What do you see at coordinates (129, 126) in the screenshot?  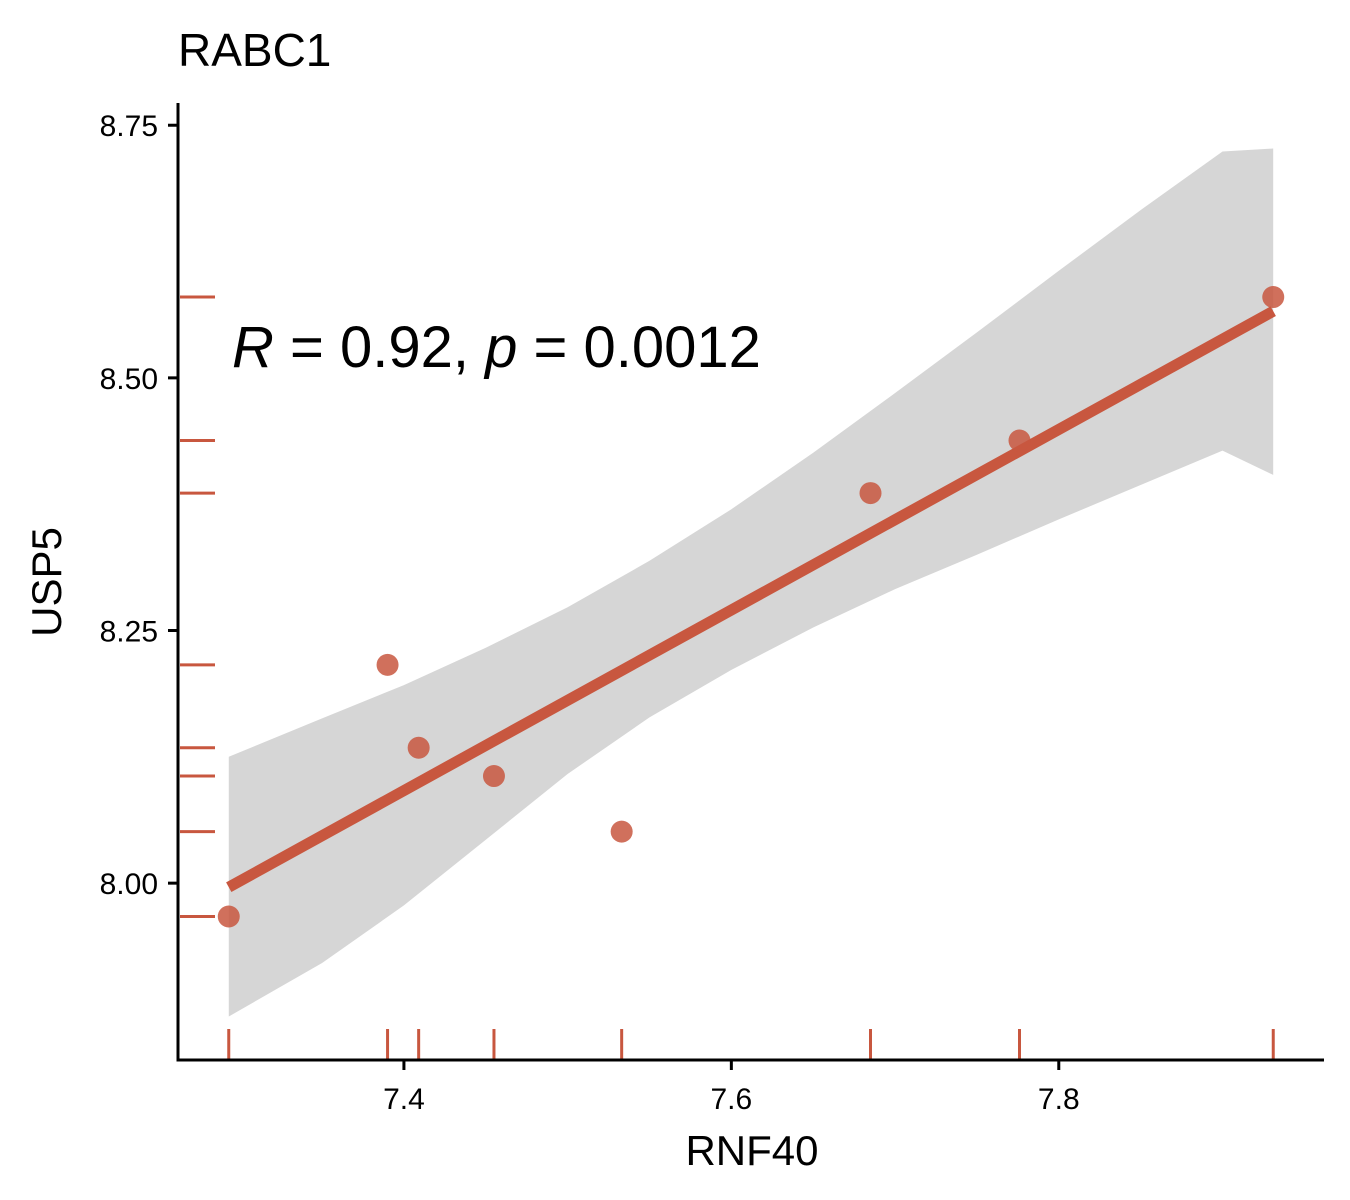 I see `y-tick-label: 8.75` at bounding box center [129, 126].